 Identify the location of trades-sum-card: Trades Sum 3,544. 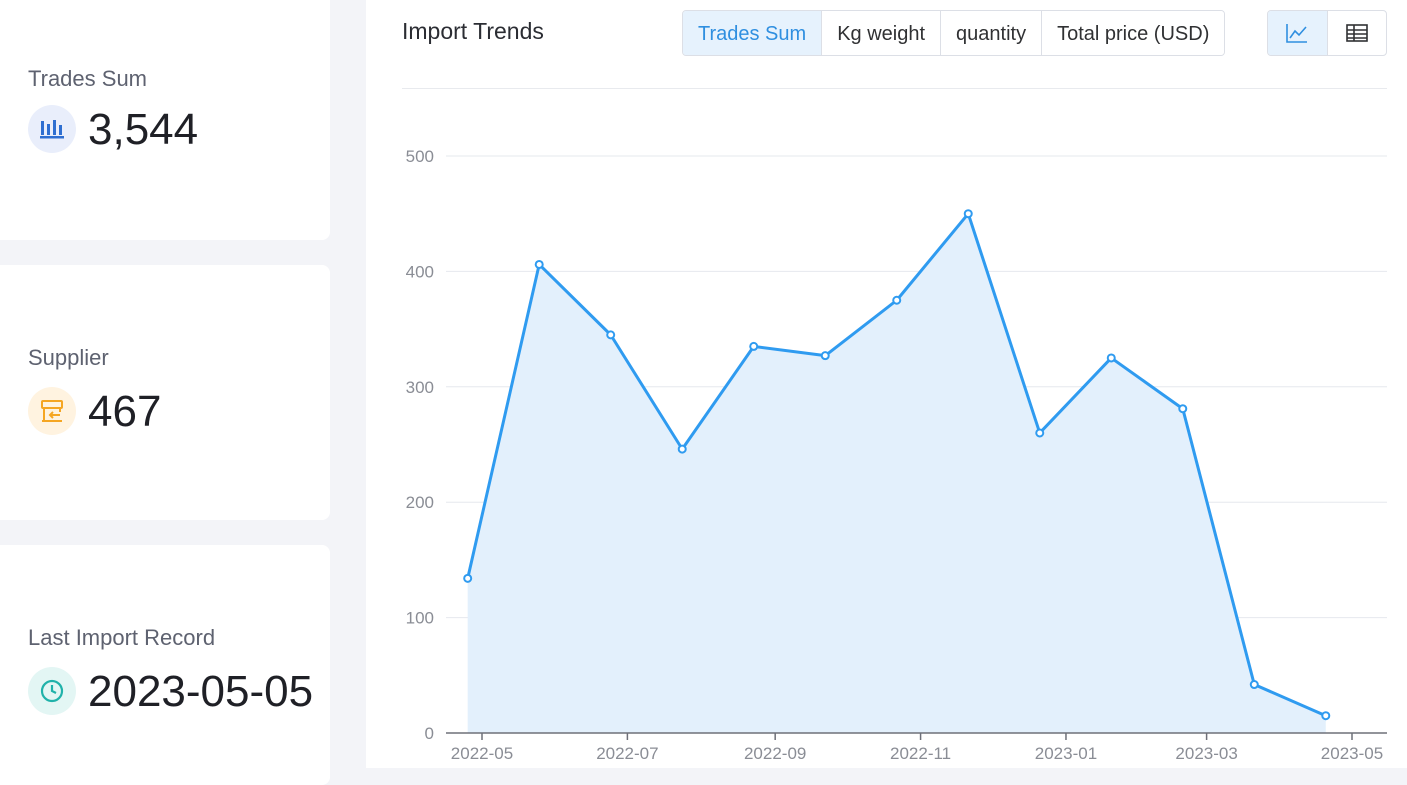
(165, 120).